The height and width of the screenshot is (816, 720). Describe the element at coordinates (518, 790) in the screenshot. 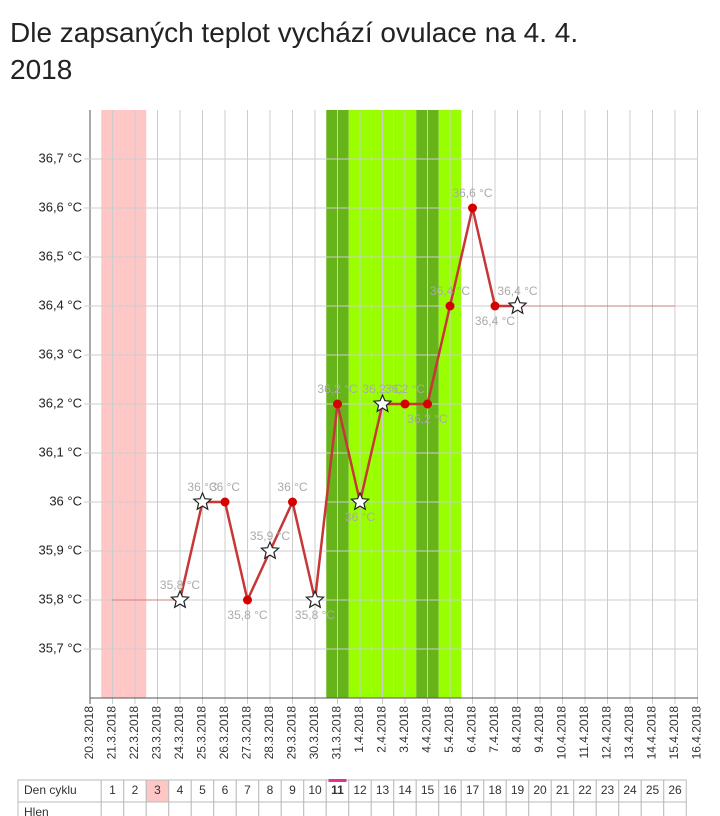

I see `cycle-day: 19` at that location.